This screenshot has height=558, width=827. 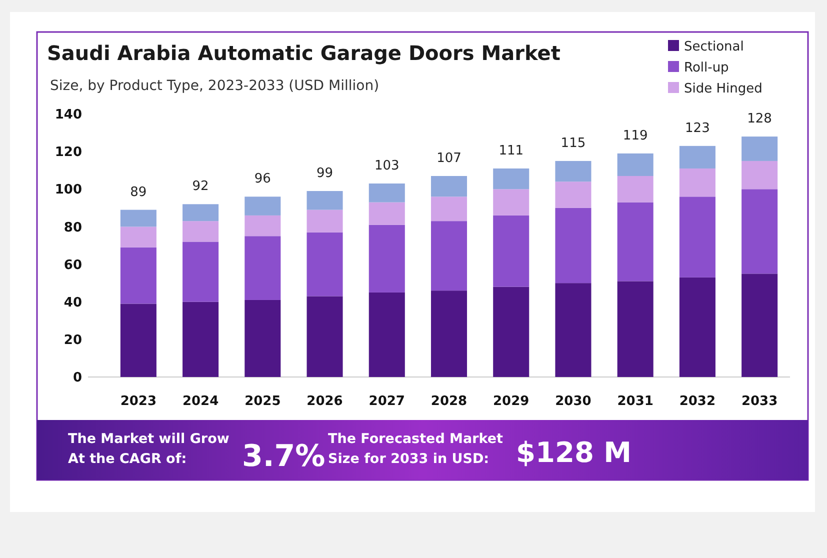 What do you see at coordinates (324, 401) in the screenshot?
I see `x-tick-label: 2026` at bounding box center [324, 401].